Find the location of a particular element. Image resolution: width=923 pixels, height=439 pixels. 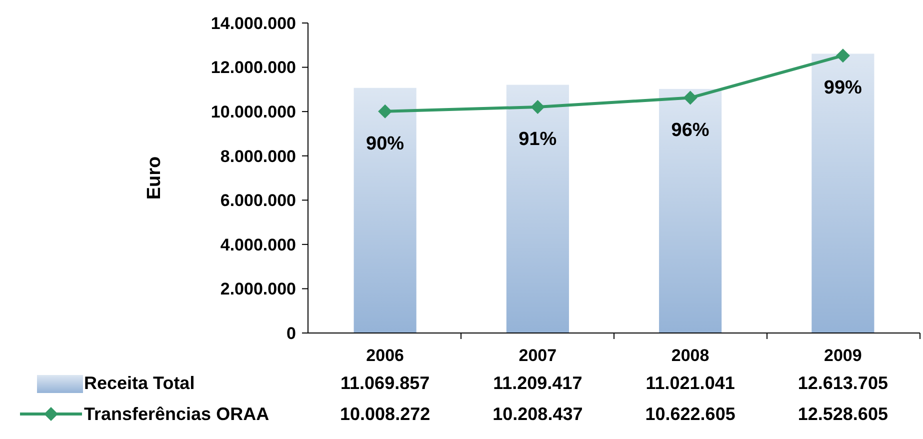

data-label: 10.208.437 is located at coordinates (537, 414).